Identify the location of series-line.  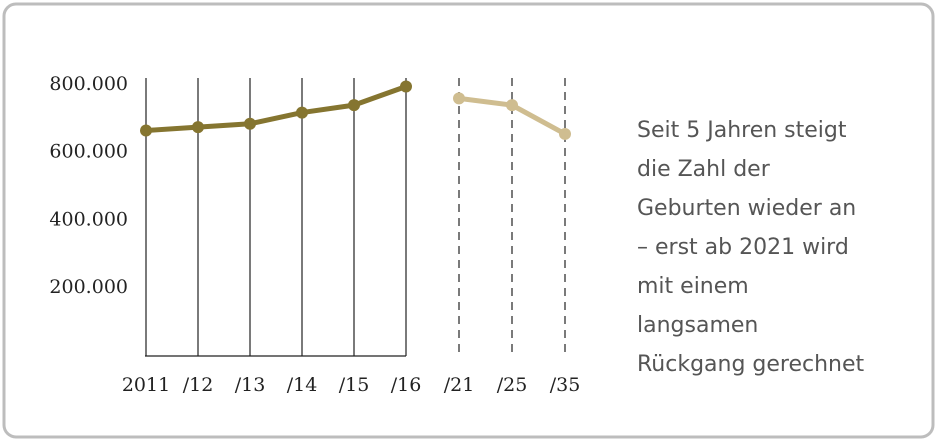
(276, 109).